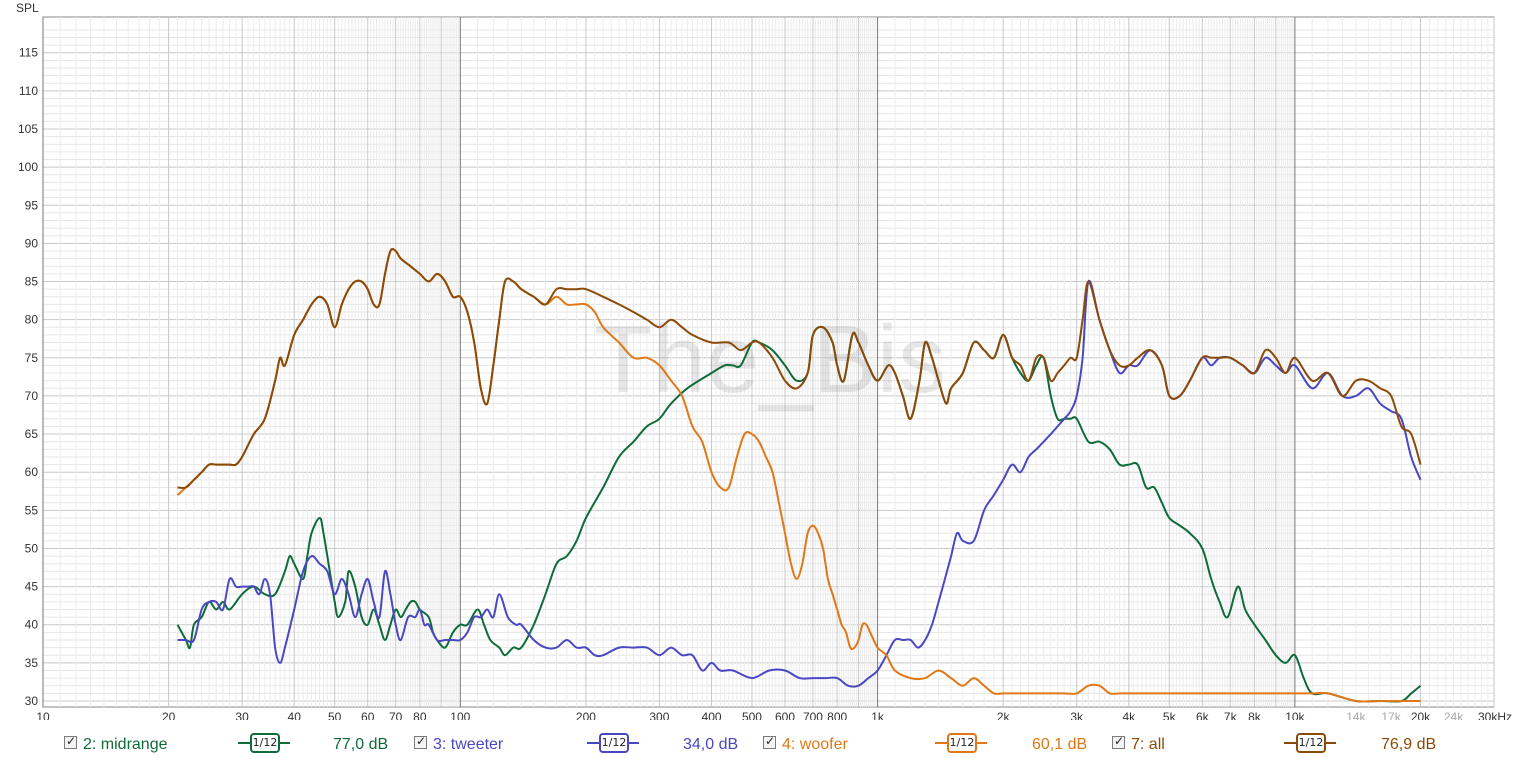  What do you see at coordinates (125, 744) in the screenshot?
I see `legend-label: 2: midrange` at bounding box center [125, 744].